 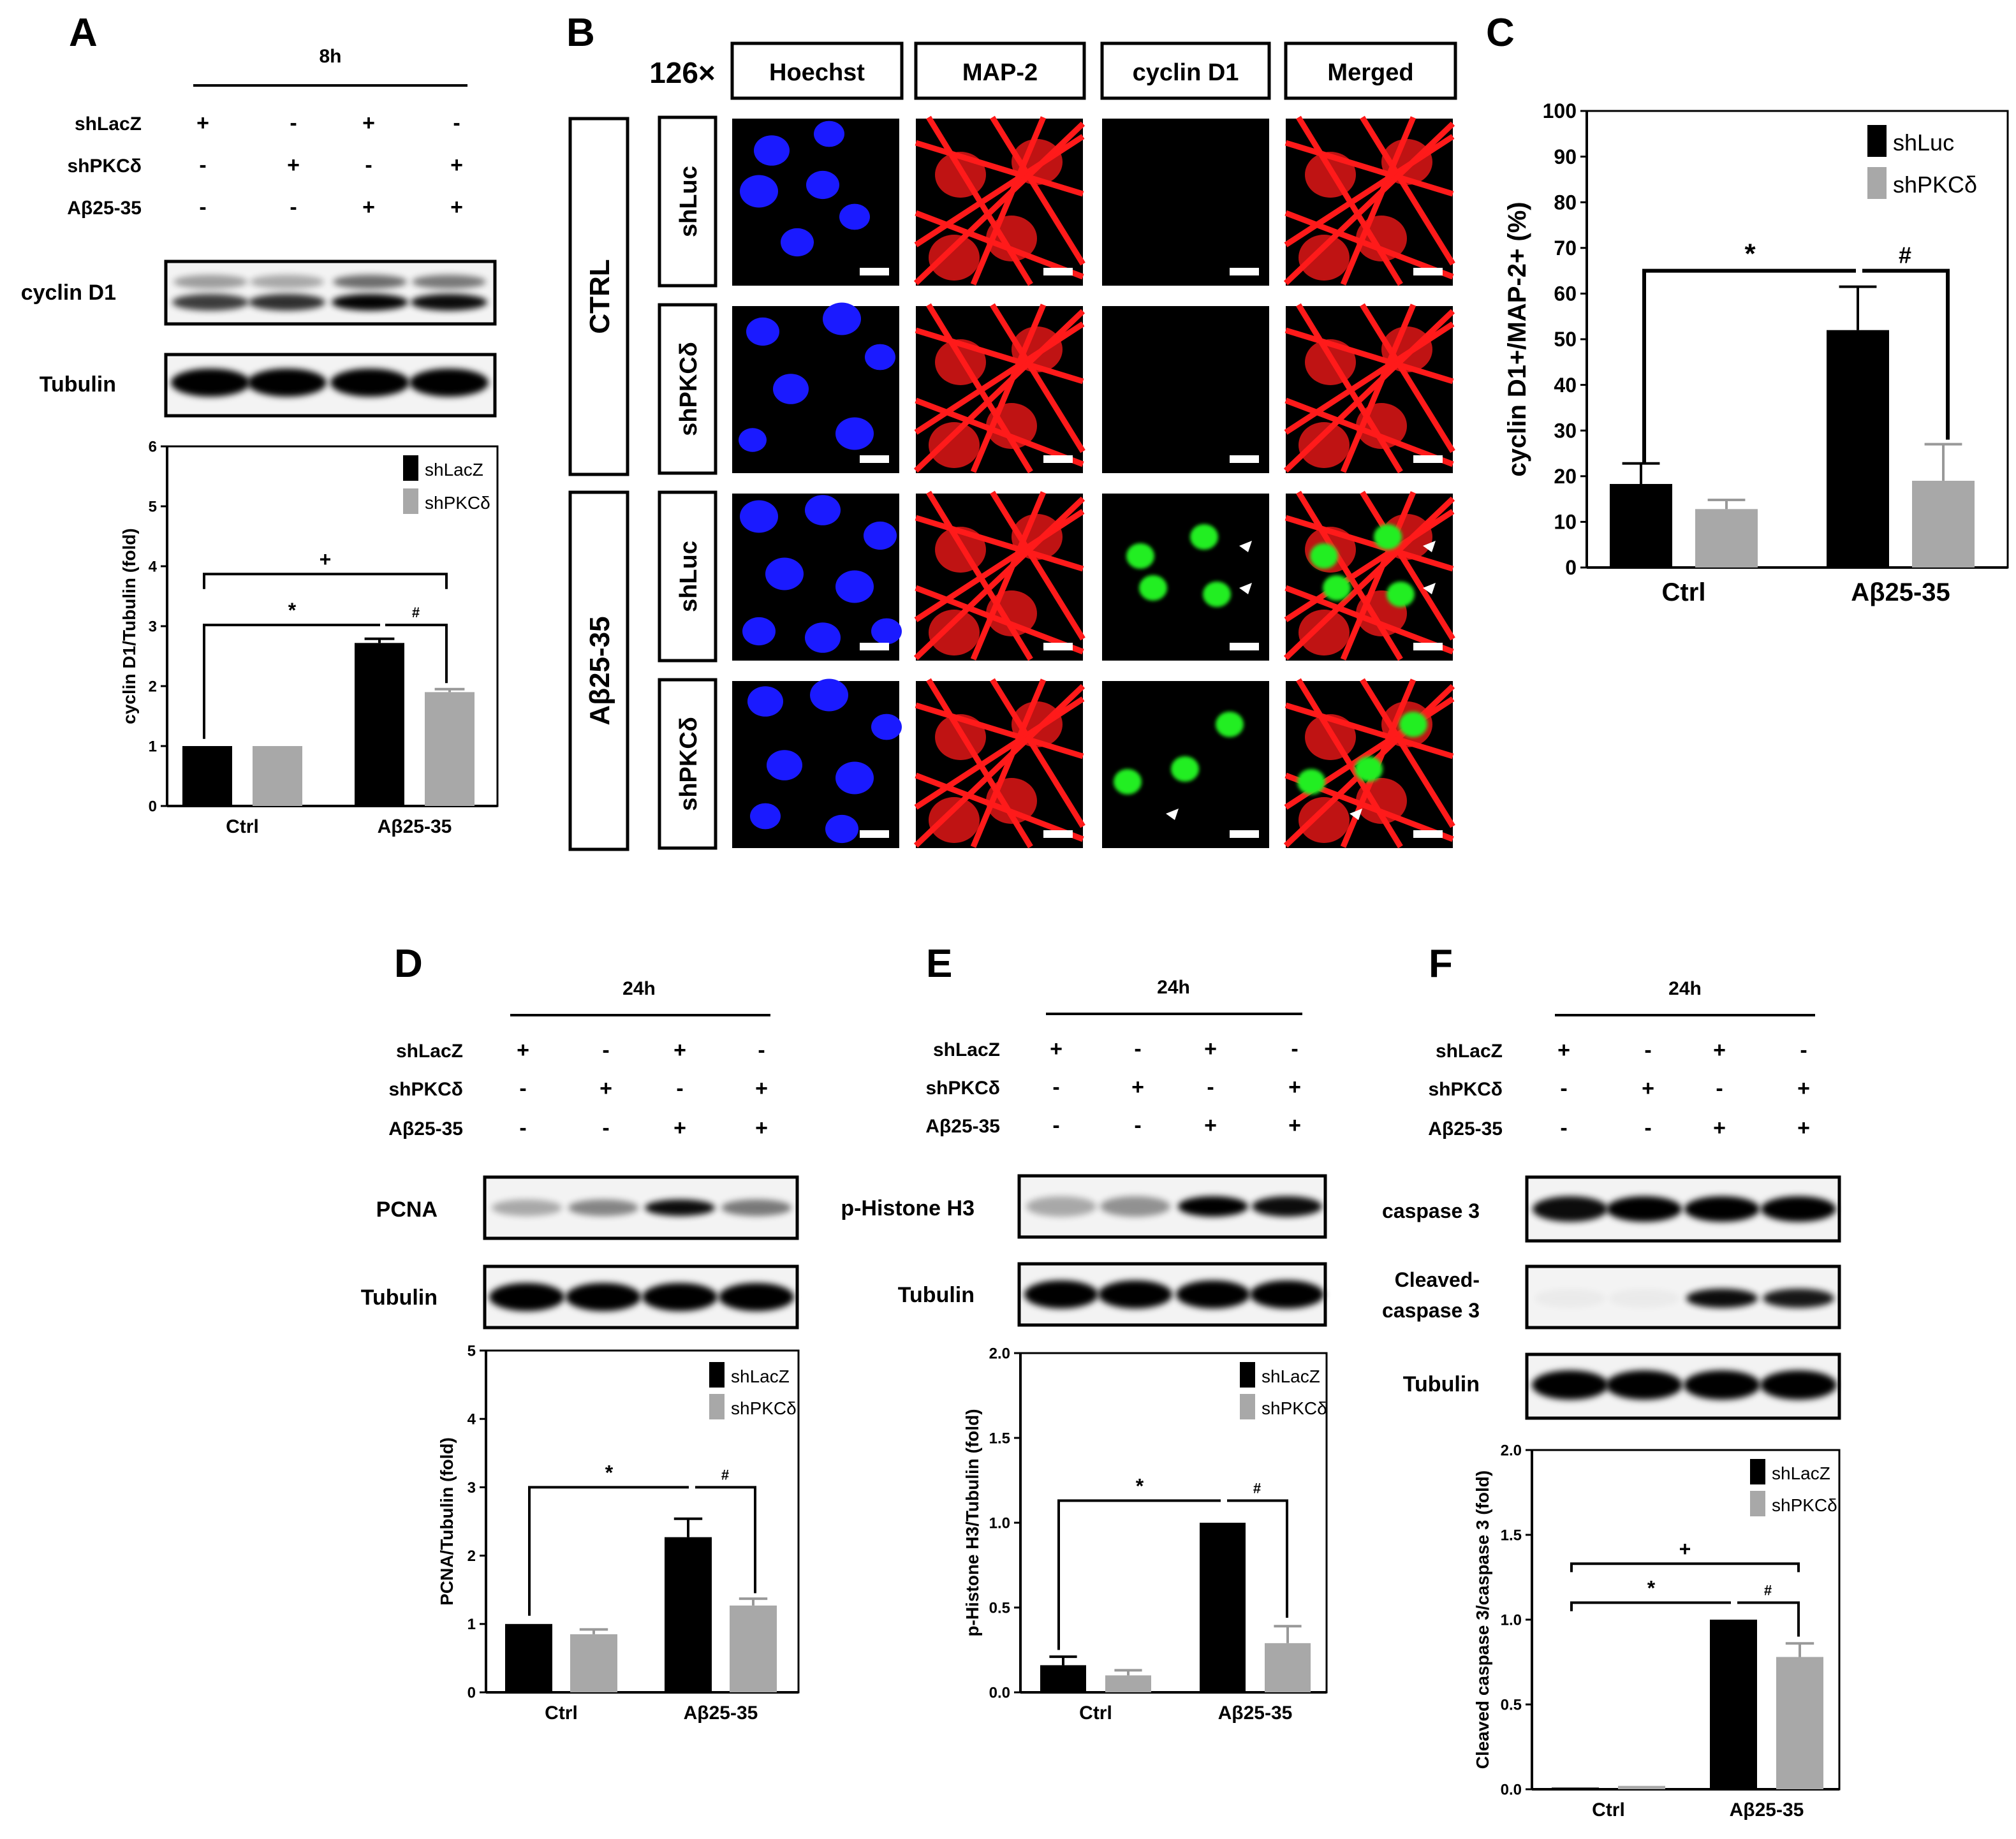 What do you see at coordinates (1431, 1310) in the screenshot?
I see `blot-label: caspase 3` at bounding box center [1431, 1310].